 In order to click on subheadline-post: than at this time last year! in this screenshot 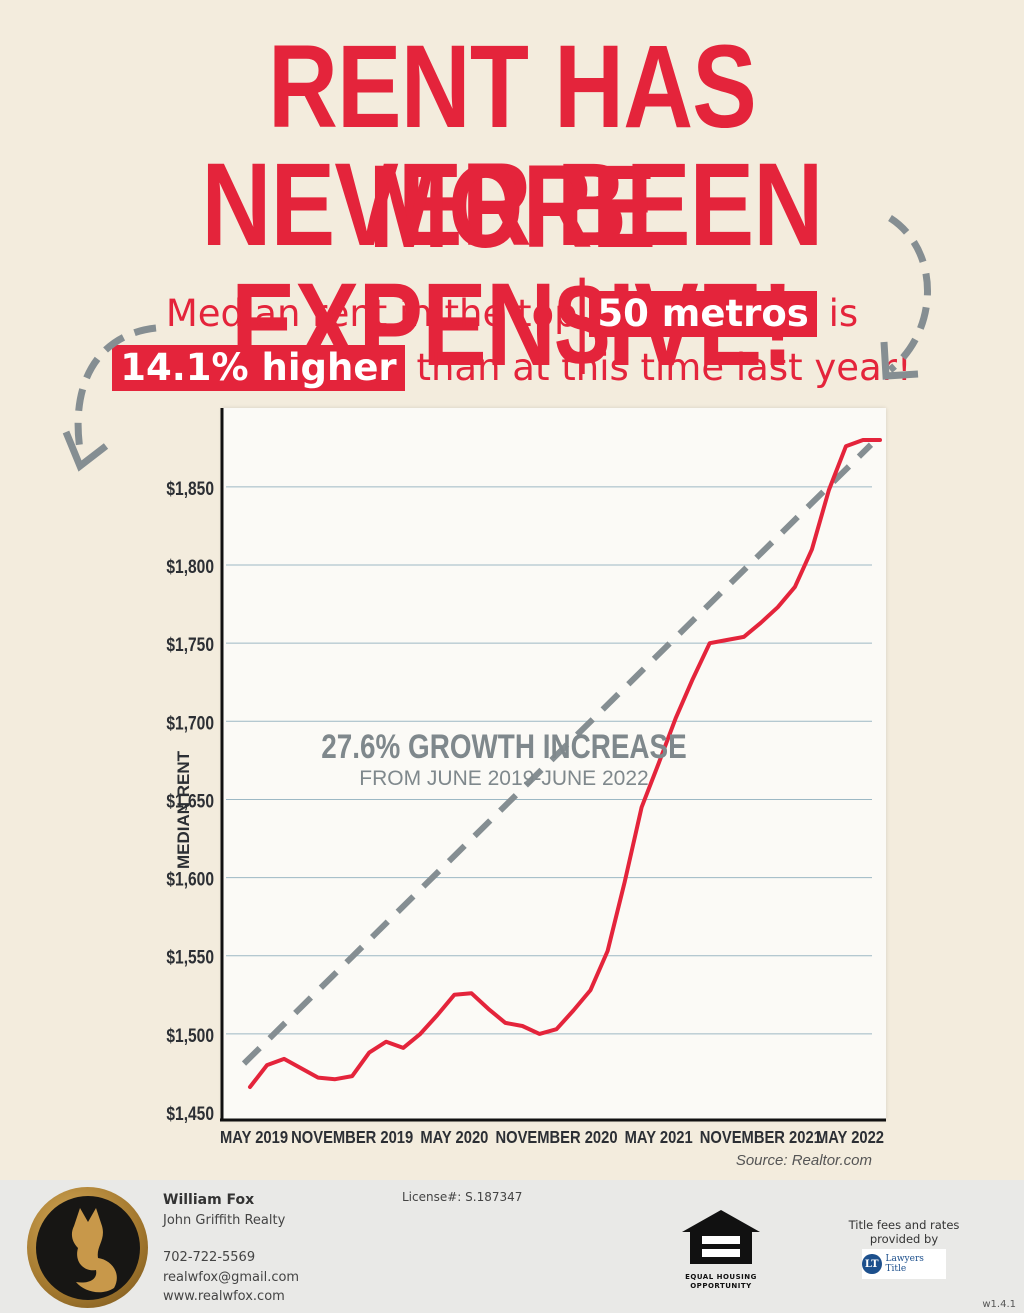, I will do `click(664, 367)`.